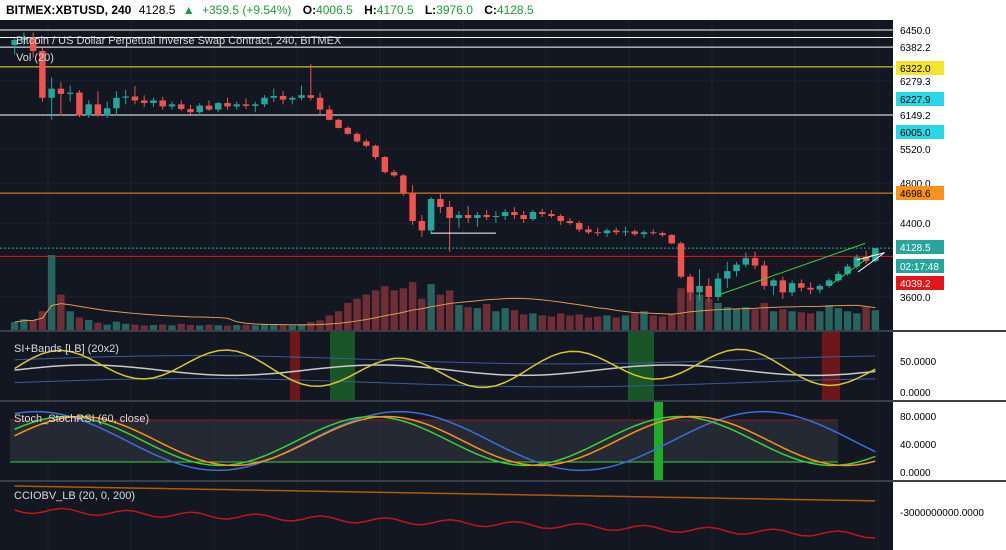 Image resolution: width=1006 pixels, height=550 pixels. What do you see at coordinates (445, 512) in the screenshot?
I see `cciobv-pane: CCIOBV_LB (20, 0, 200)` at bounding box center [445, 512].